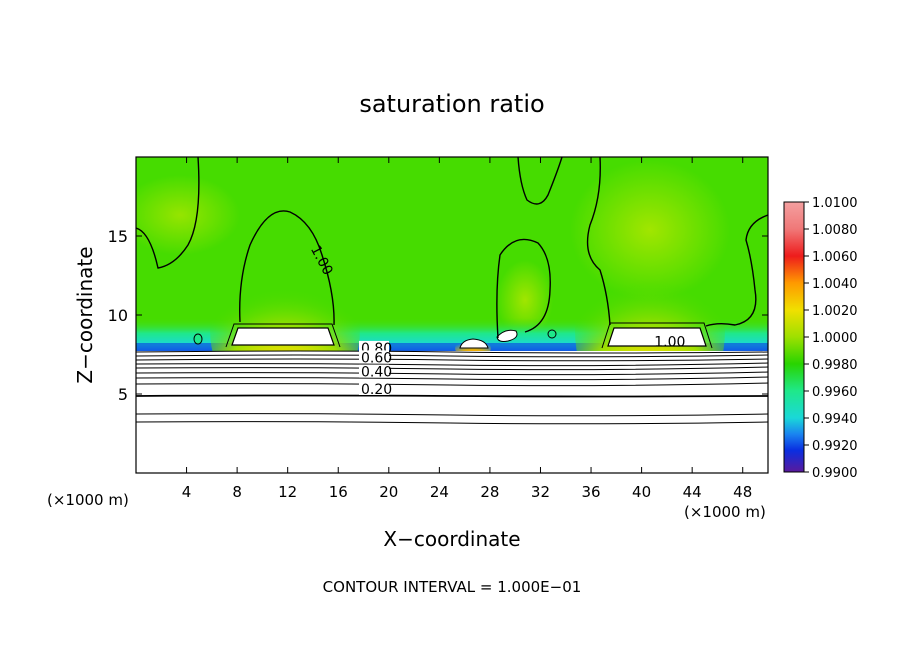 This screenshot has width=904, height=654. I want to click on contour-label: 0.40, so click(376, 373).